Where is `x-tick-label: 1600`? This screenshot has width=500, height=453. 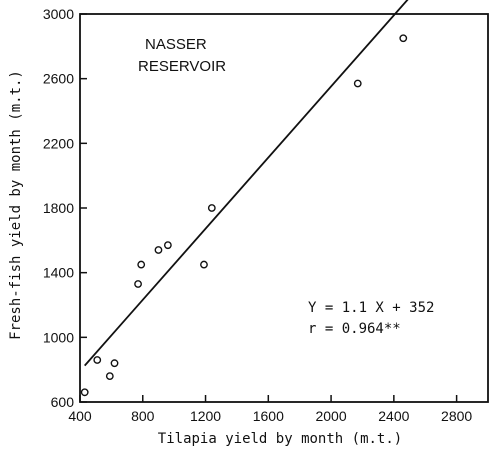
x-tick-label: 1600 is located at coordinates (268, 416).